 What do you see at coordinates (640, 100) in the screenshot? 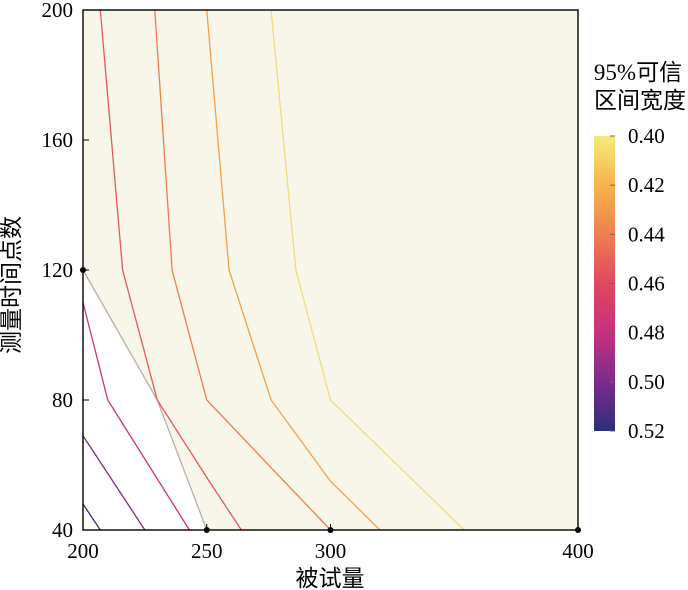
I see `colorbar-title-line-2: 区间宽度` at bounding box center [640, 100].